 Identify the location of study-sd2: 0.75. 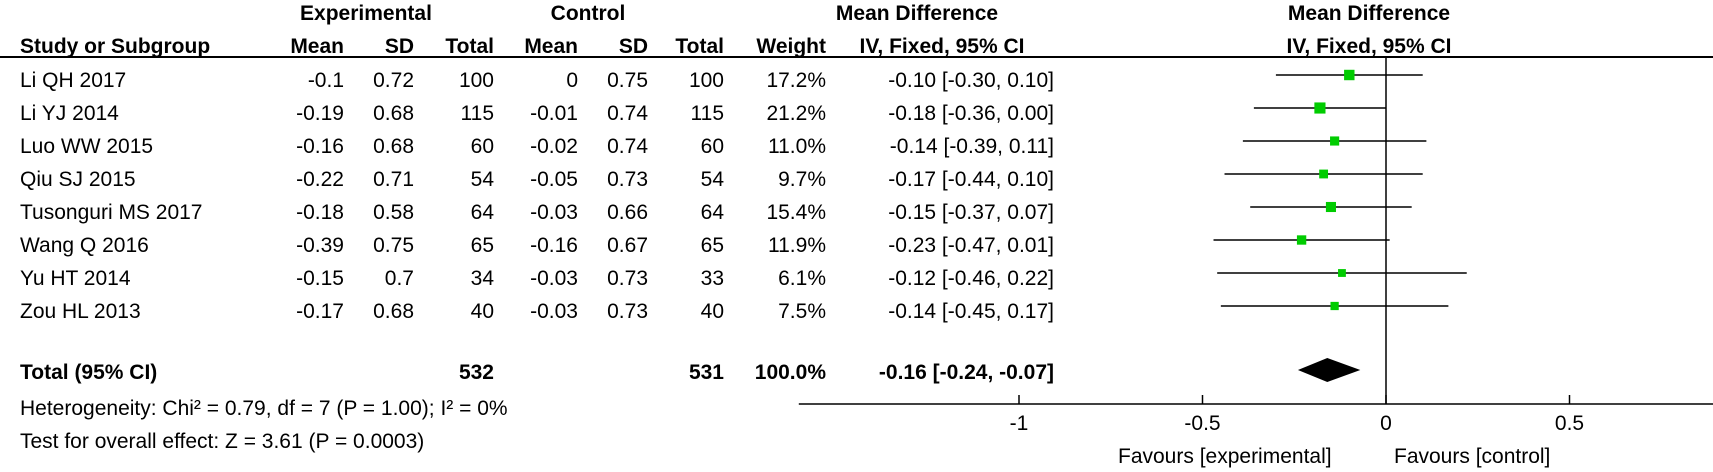
(627, 80).